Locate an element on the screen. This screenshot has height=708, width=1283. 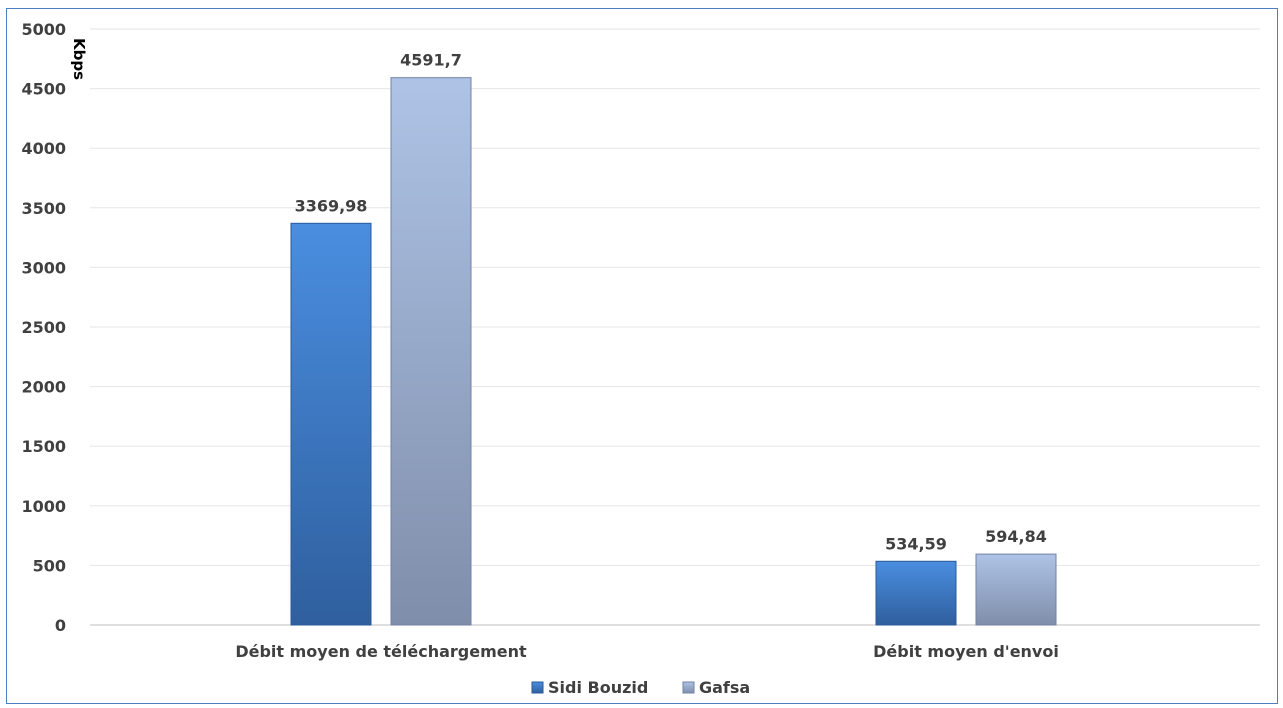
data-label: 594,84 is located at coordinates (1016, 536).